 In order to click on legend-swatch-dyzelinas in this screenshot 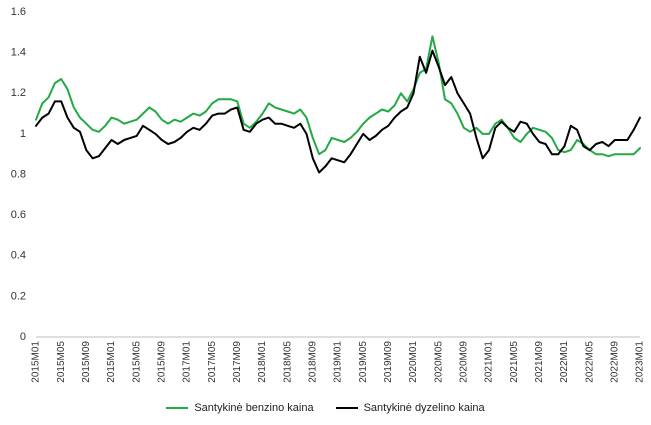, I will do `click(346, 408)`.